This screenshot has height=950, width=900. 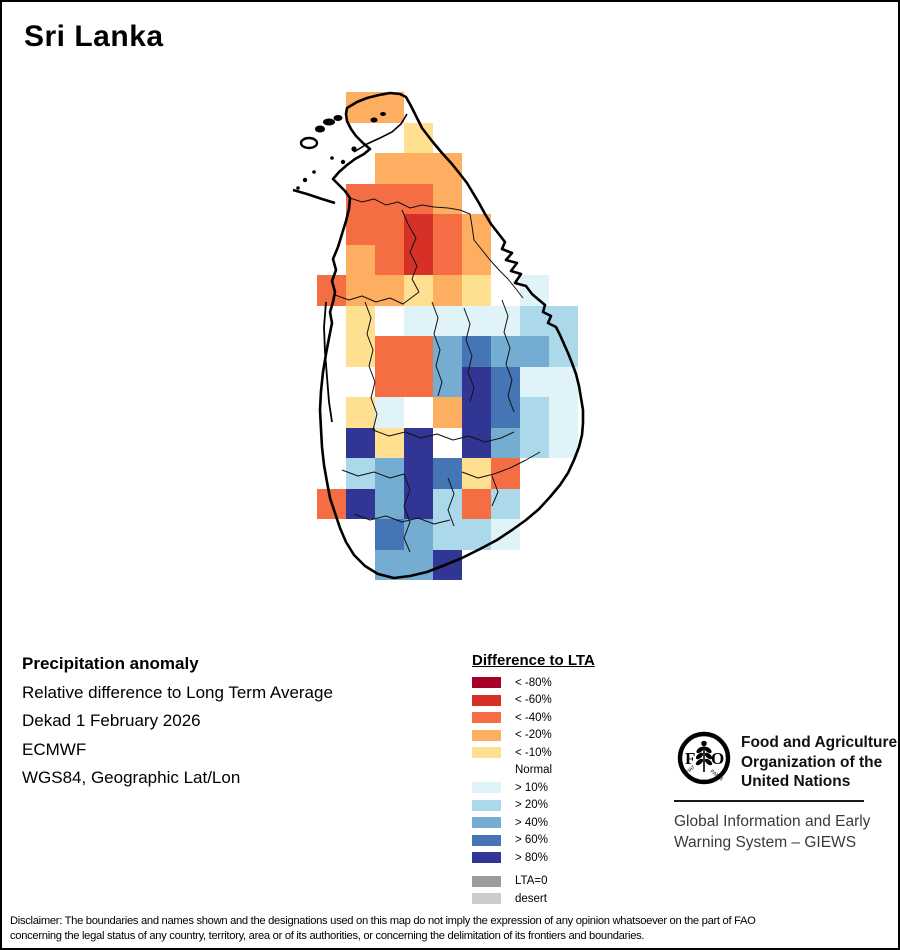 I want to click on info-line-subtitle: Relative difference to Long Term Average, so click(x=177, y=692).